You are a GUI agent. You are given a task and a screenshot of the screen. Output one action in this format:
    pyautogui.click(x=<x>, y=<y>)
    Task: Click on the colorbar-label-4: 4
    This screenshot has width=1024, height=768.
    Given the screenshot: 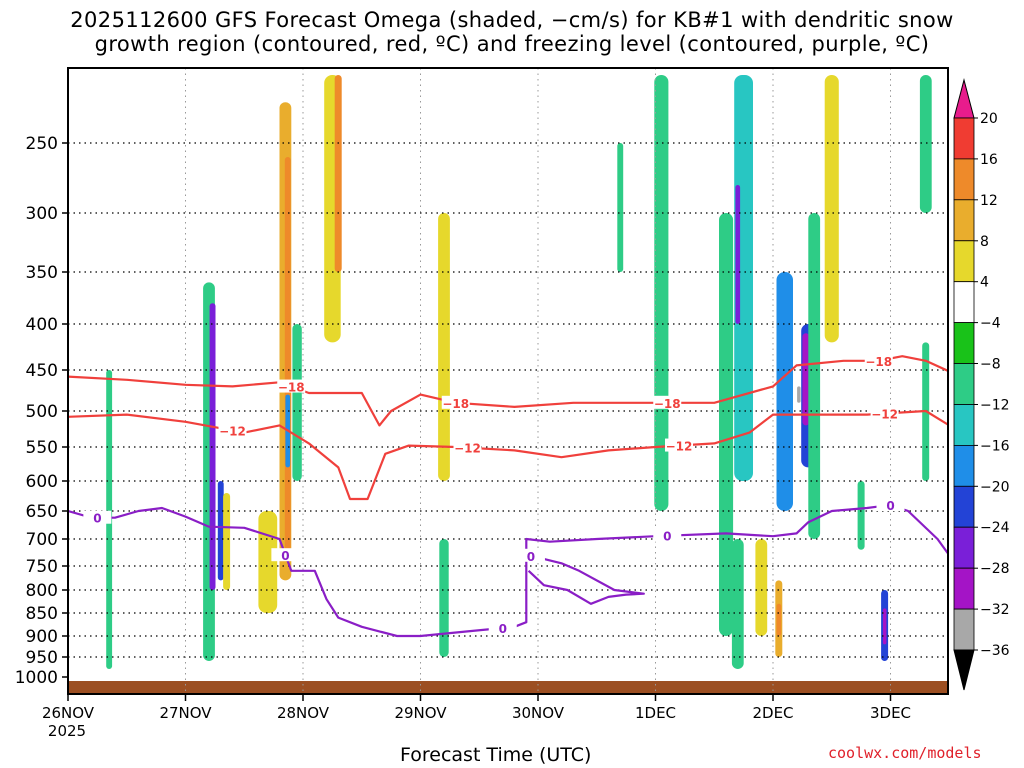 What is the action you would take?
    pyautogui.click(x=984, y=283)
    